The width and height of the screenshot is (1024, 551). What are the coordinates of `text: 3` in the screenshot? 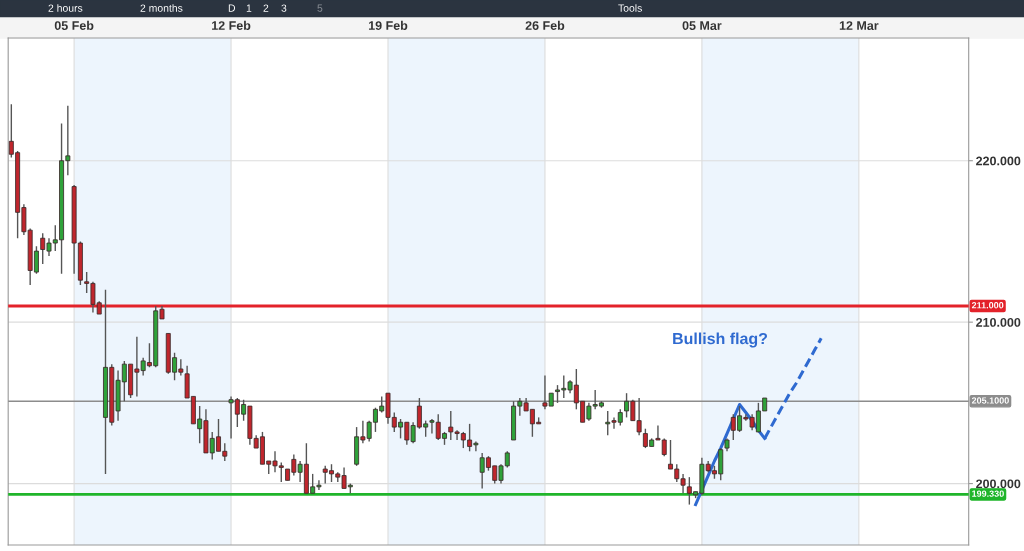 It's located at (284, 8).